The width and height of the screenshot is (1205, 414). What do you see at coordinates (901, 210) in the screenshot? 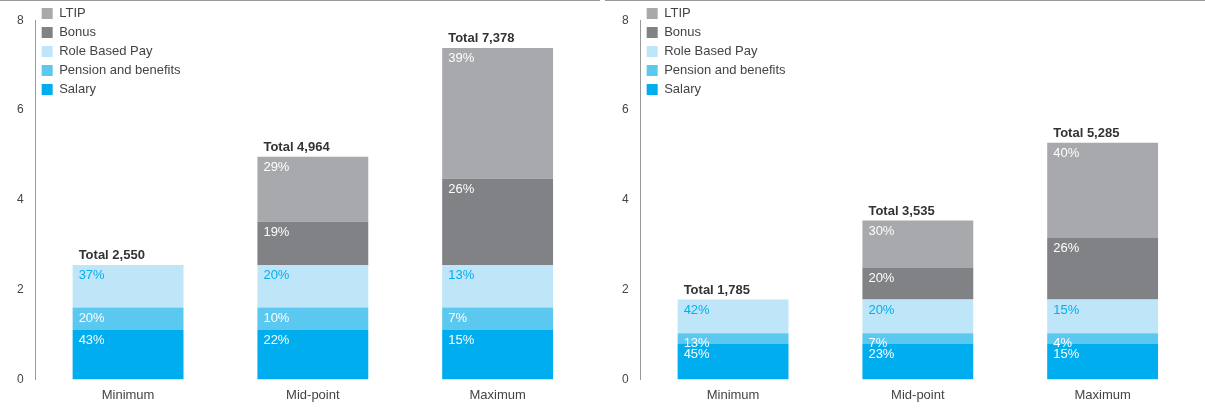
I see `total-label: Total 3,535` at bounding box center [901, 210].